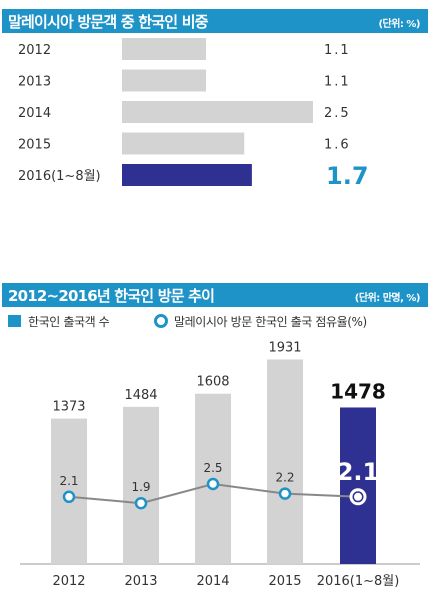  Describe the element at coordinates (14, 321) in the screenshot. I see `legend-swatch-bar` at that location.